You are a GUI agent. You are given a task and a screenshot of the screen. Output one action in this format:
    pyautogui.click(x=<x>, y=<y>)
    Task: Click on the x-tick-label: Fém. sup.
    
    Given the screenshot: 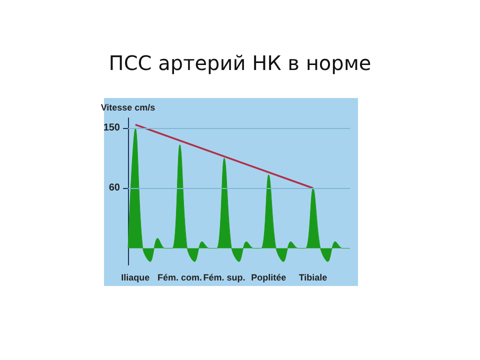 What is the action you would take?
    pyautogui.click(x=224, y=277)
    